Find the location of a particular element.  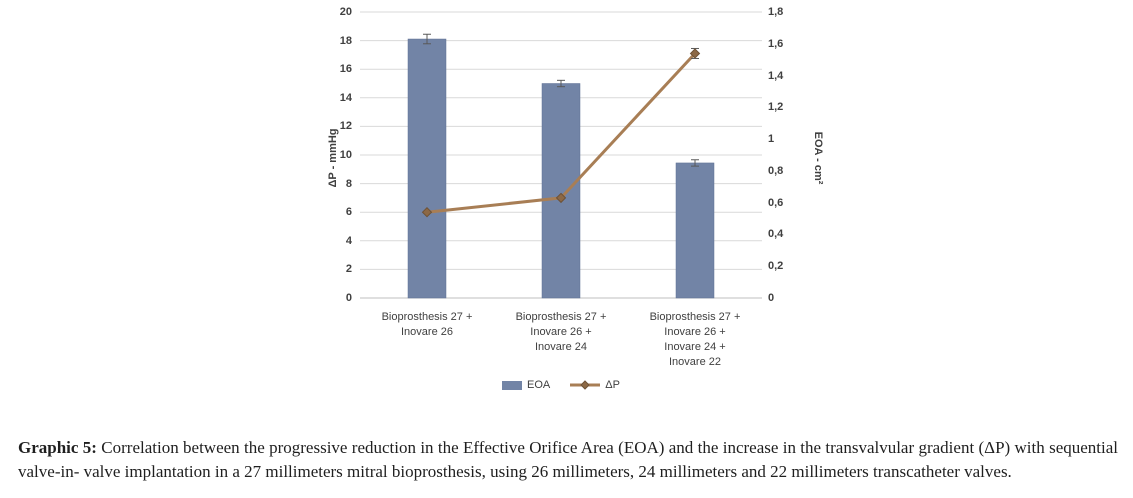

right-axis-tick: 0,6 is located at coordinates (776, 202).